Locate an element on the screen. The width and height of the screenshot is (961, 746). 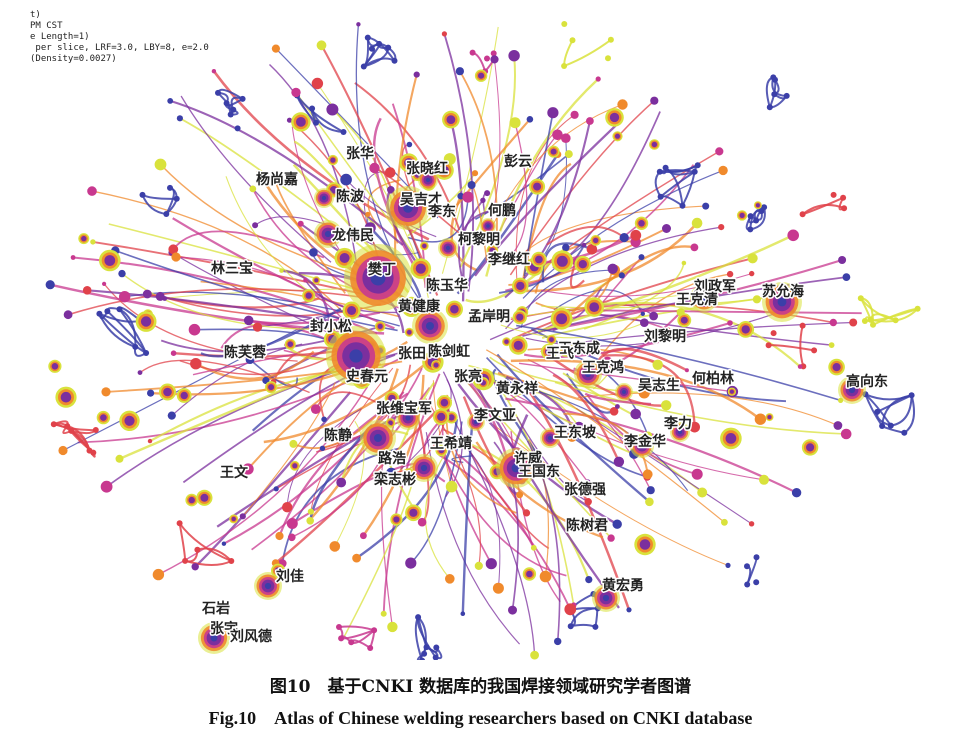
researcher-label: 李力 is located at coordinates (677, 423).